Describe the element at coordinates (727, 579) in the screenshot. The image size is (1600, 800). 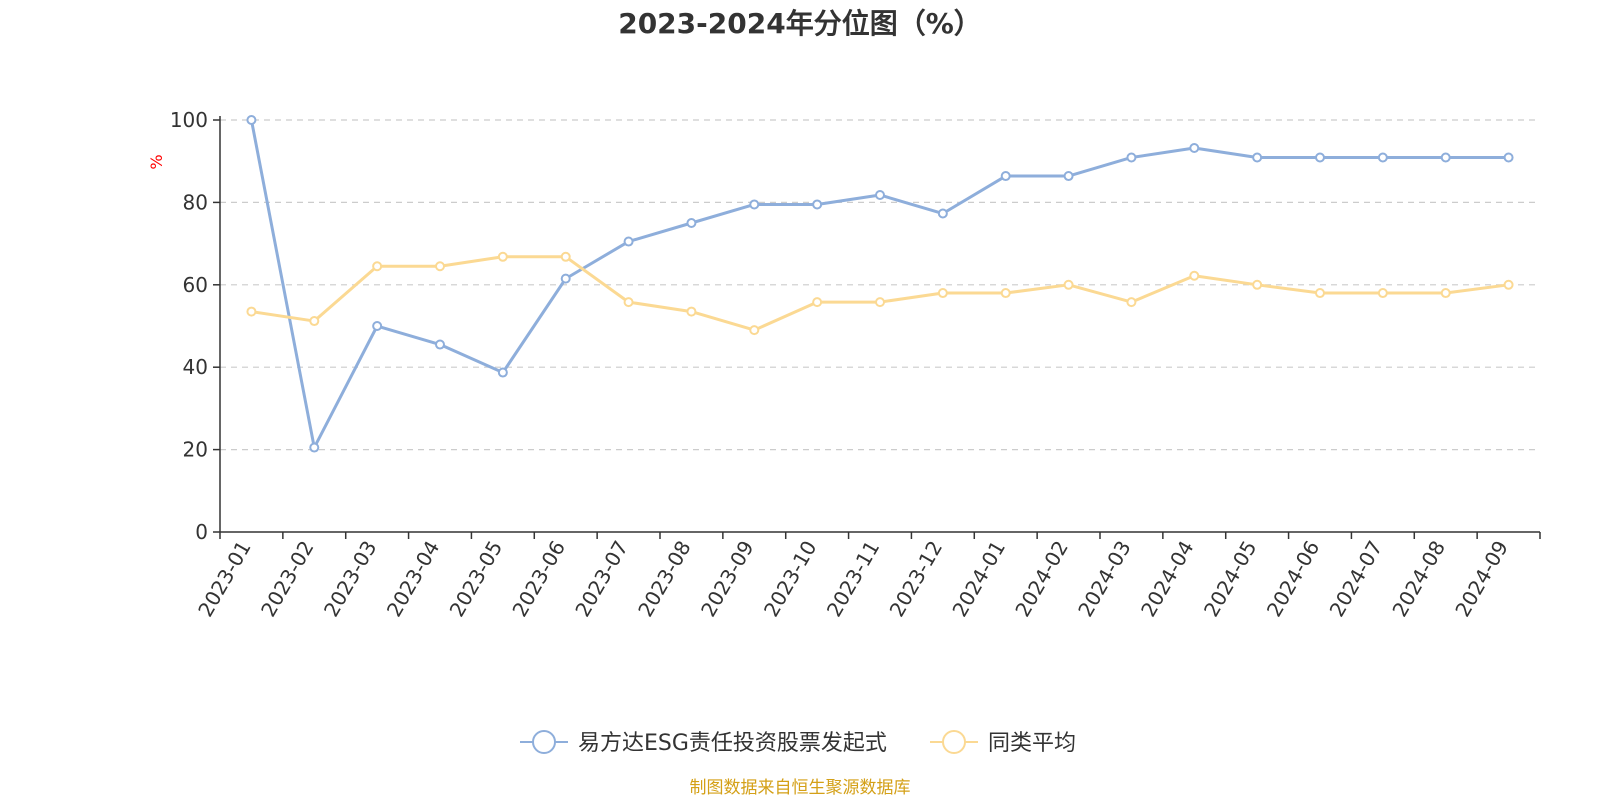
I see `x-tick-label: 2023-09` at that location.